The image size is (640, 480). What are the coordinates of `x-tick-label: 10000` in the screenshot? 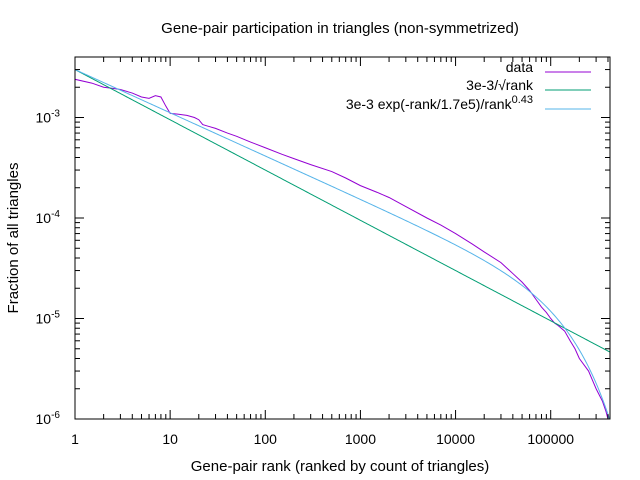 It's located at (455, 439).